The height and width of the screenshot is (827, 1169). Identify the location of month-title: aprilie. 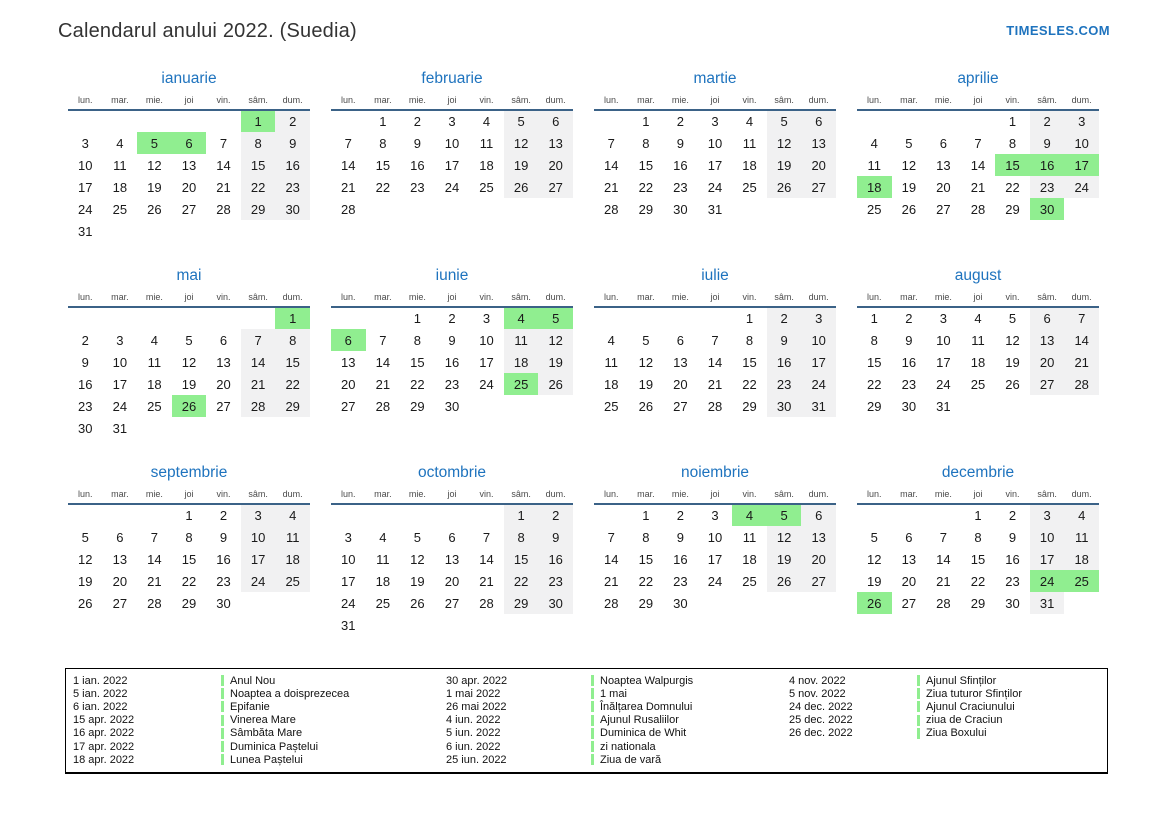
(978, 78).